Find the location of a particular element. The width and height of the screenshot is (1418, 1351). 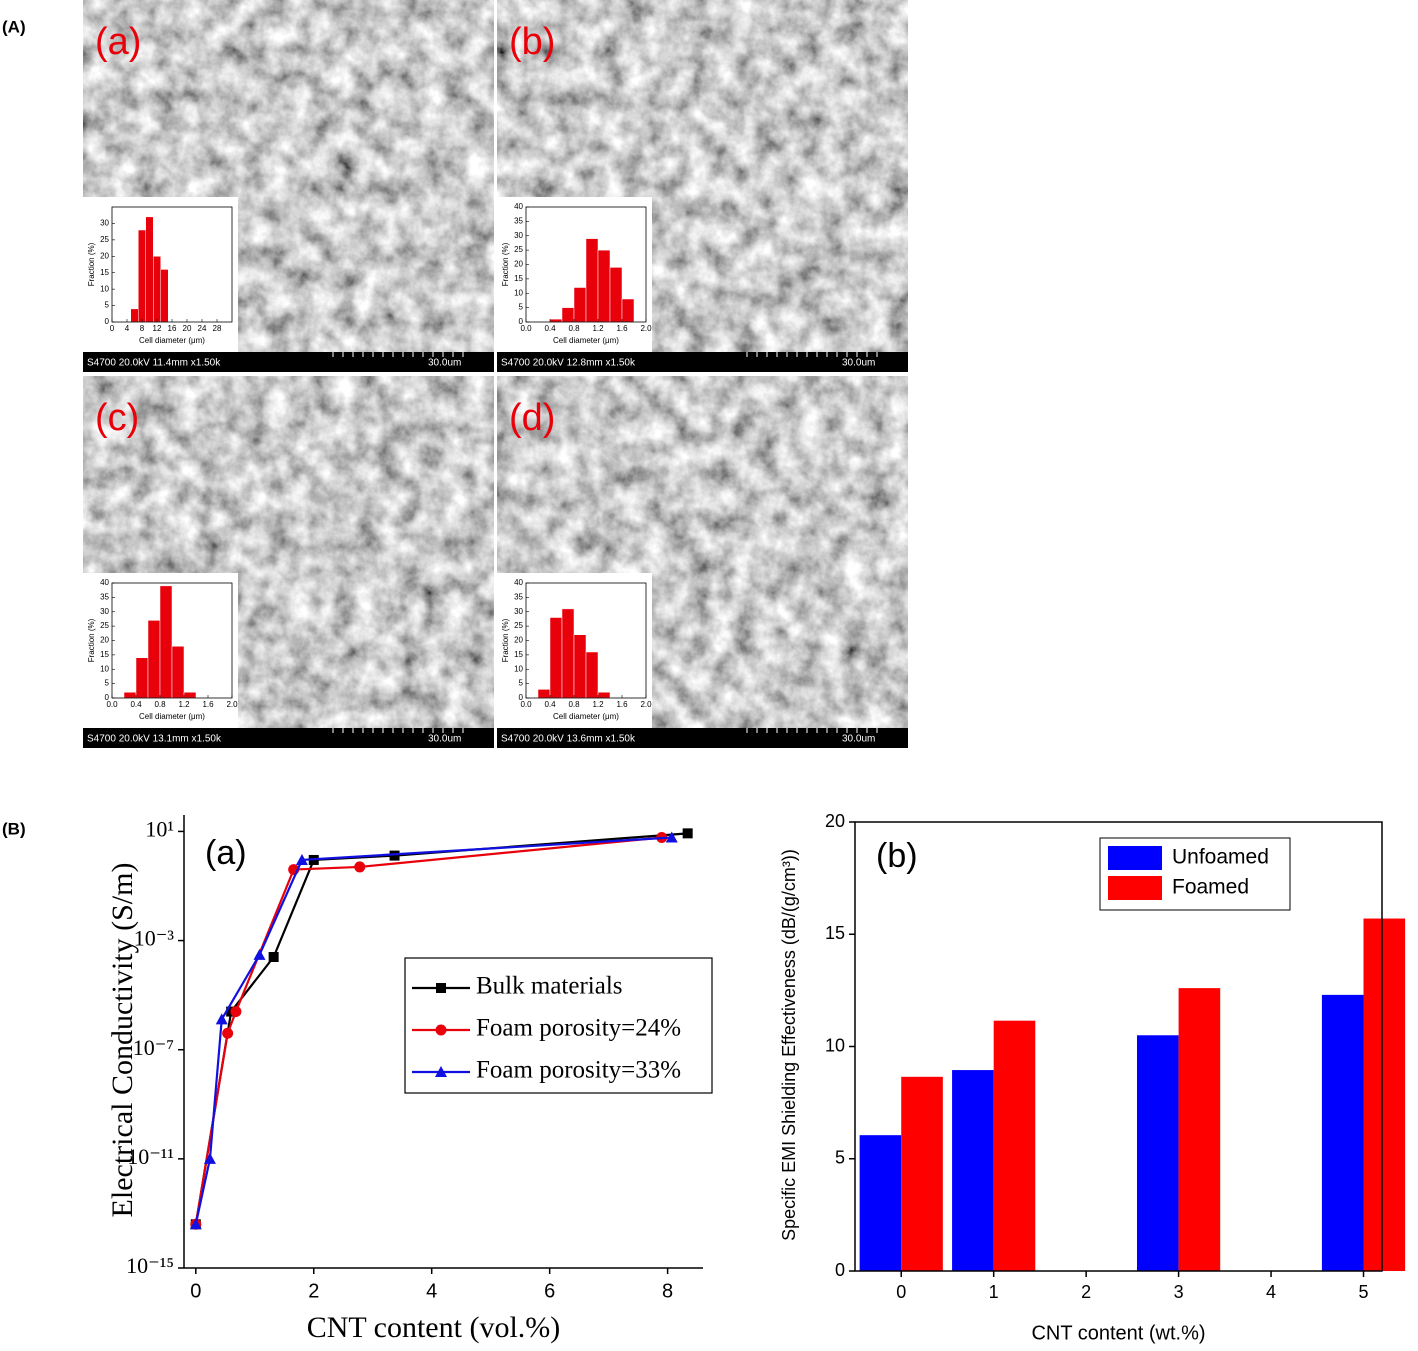

x-tick-label: 6 is located at coordinates (549, 1291).